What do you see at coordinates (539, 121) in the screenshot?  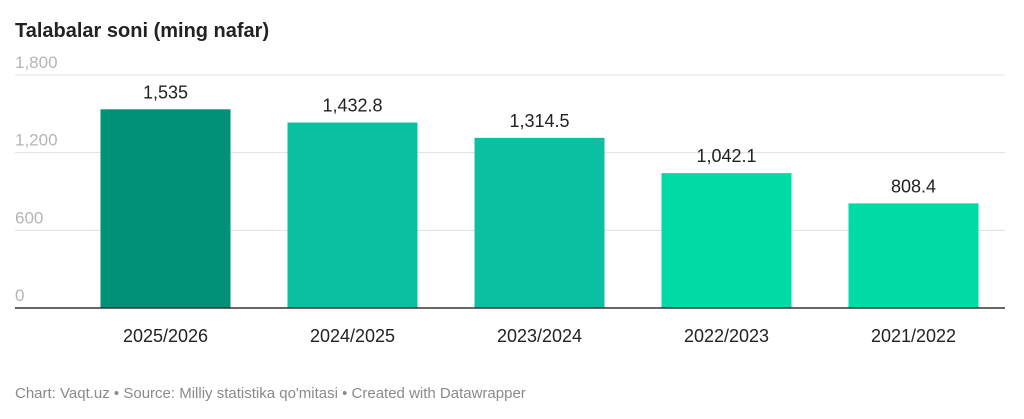 I see `value-label: 1,314.5` at bounding box center [539, 121].